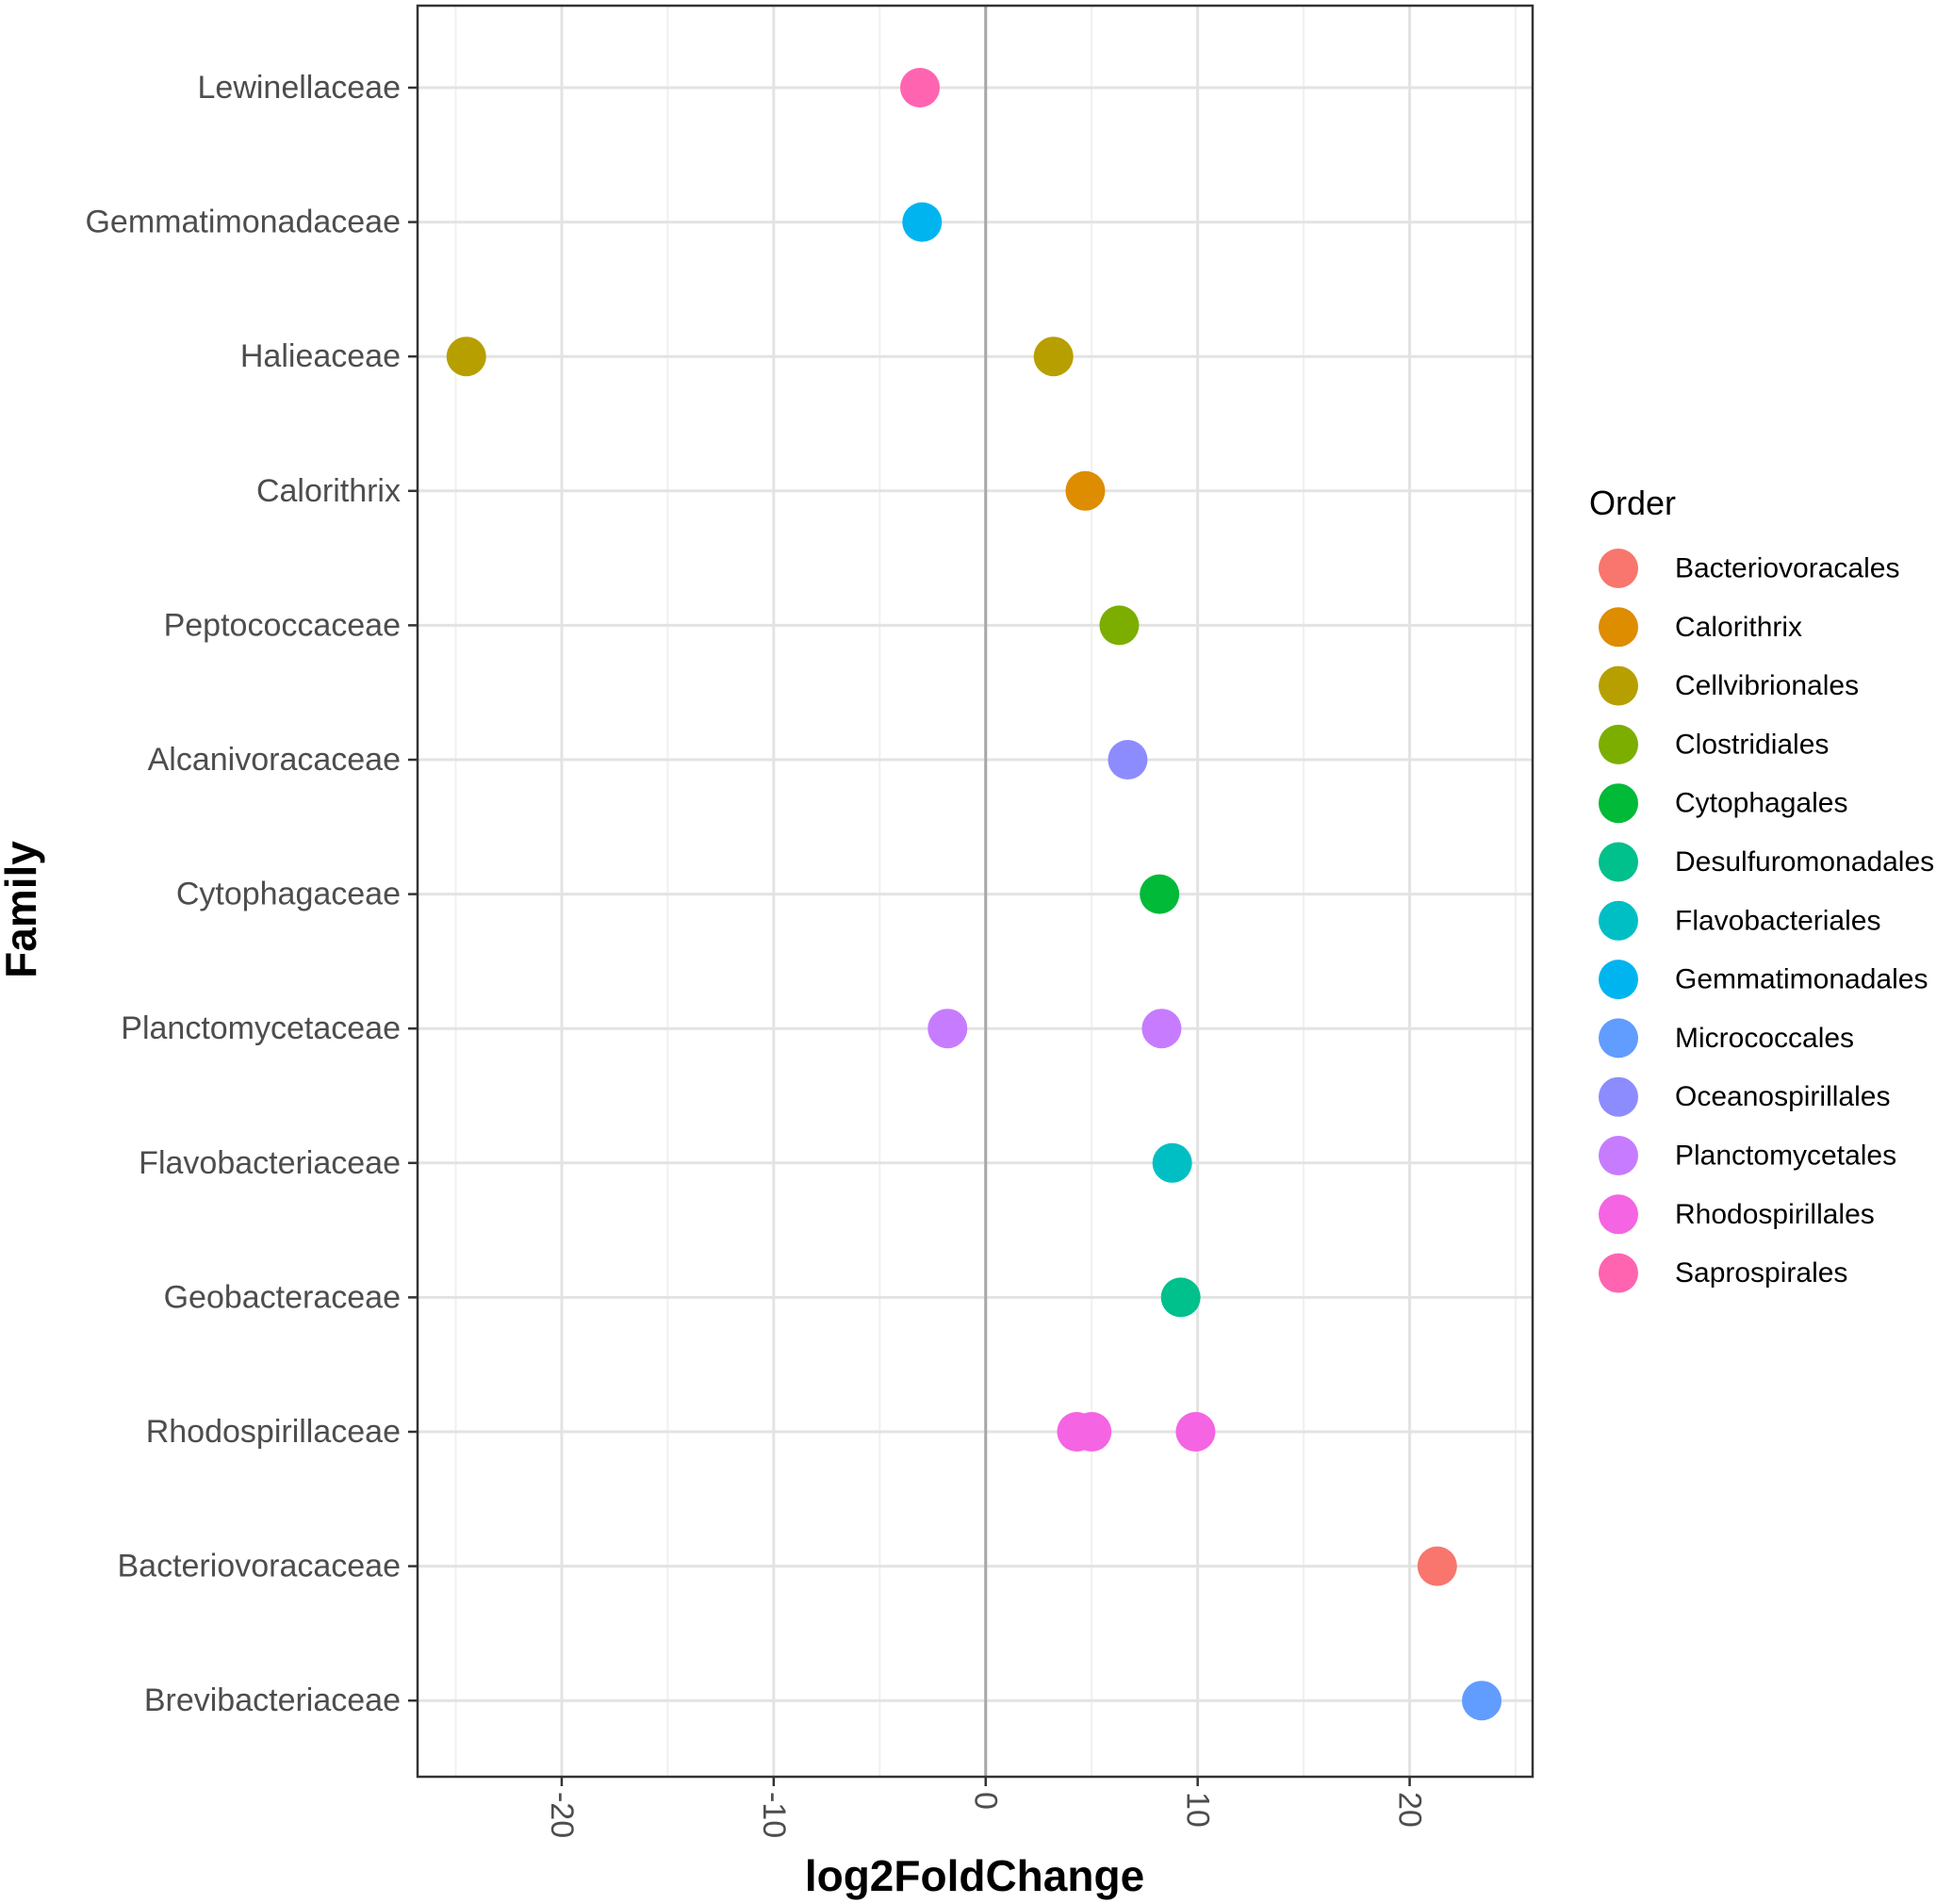  Describe the element at coordinates (1777, 920) in the screenshot. I see `legend-label: Flavobacteriales` at that location.